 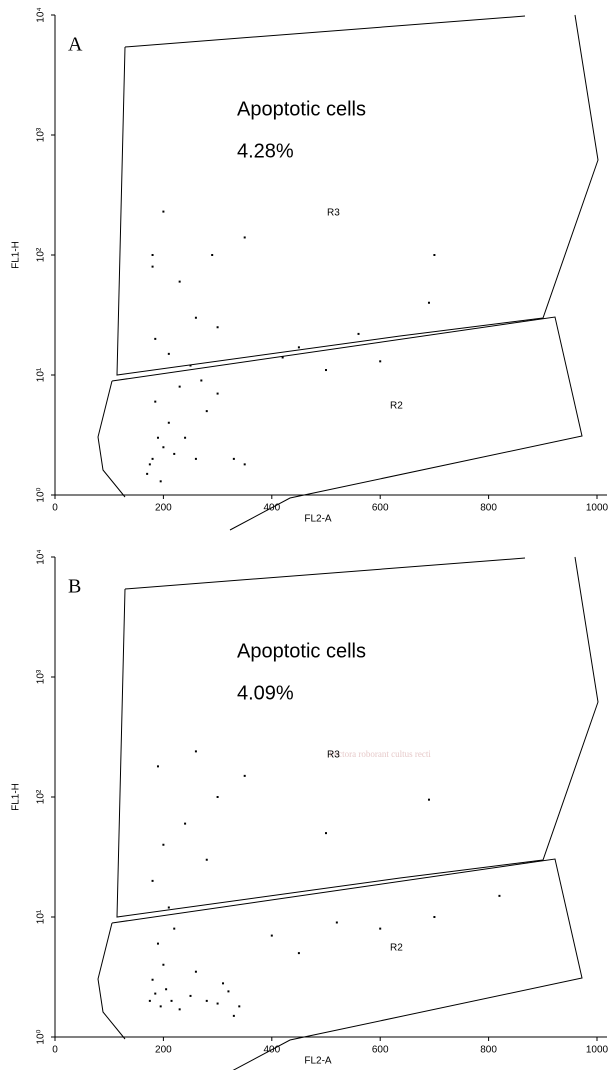 I want to click on x-axis-label: FL2-A, so click(x=318, y=1061).